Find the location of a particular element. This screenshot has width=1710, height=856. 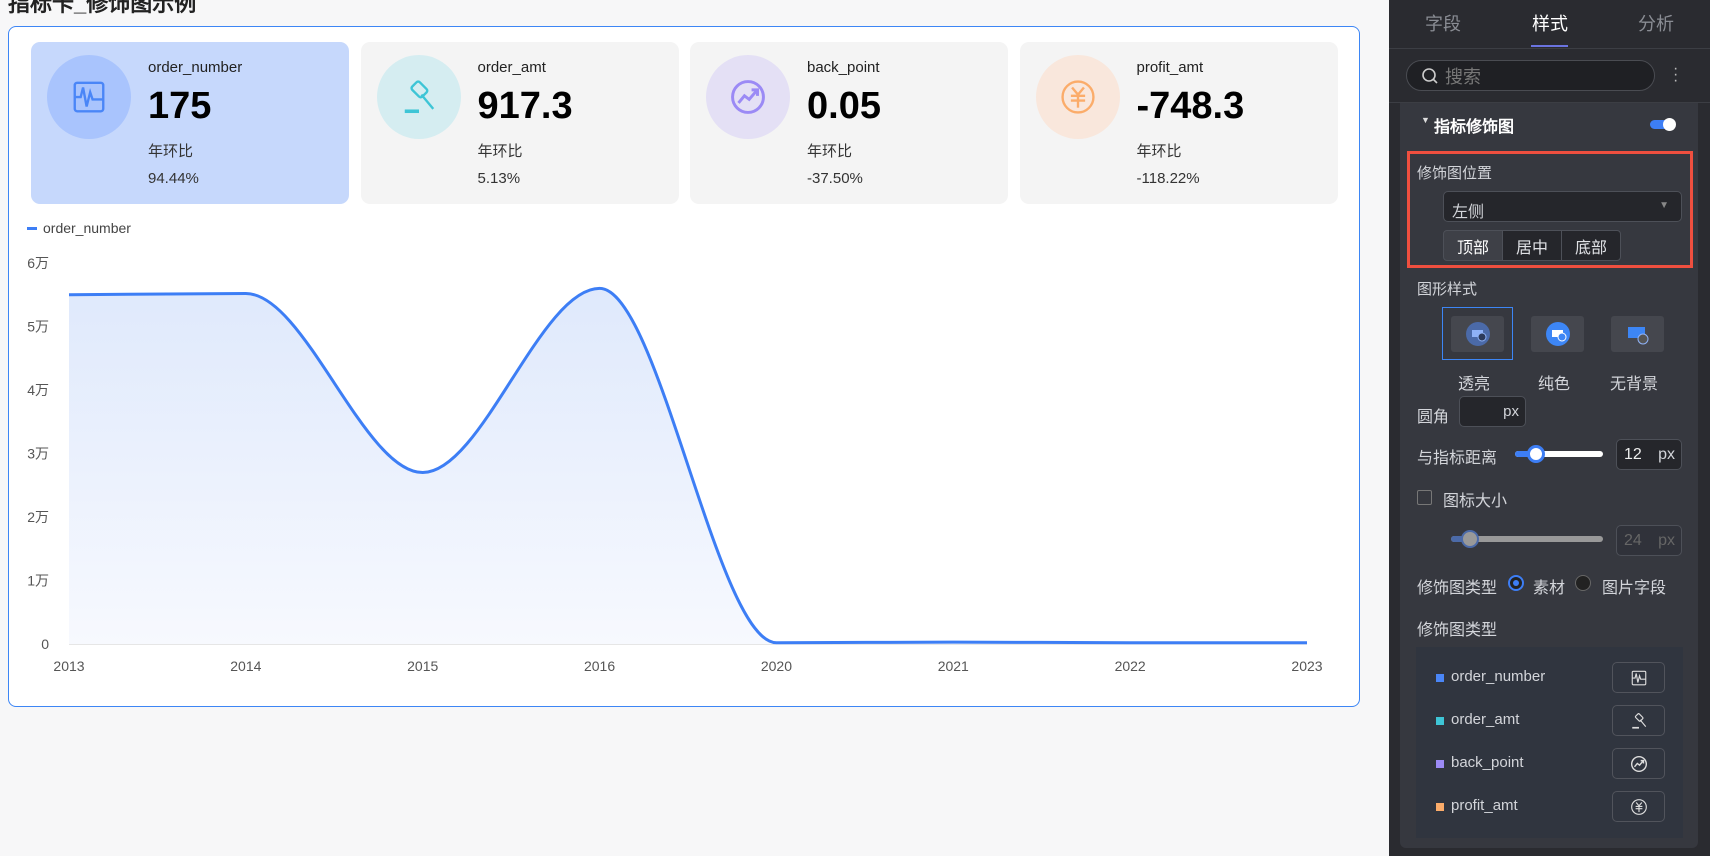

y-tick-label: 3万 is located at coordinates (38, 454).